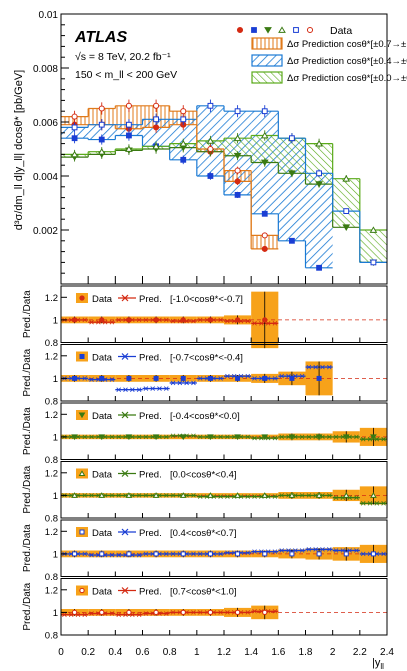 The image size is (407, 671). I want to click on x-axis-label: |yll, so click(378, 664).